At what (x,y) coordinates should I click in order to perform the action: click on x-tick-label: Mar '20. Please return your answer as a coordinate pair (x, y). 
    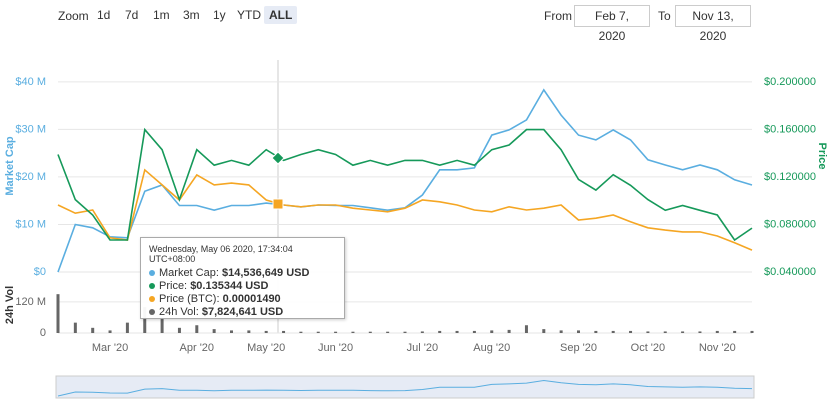
    Looking at the image, I should click on (110, 348).